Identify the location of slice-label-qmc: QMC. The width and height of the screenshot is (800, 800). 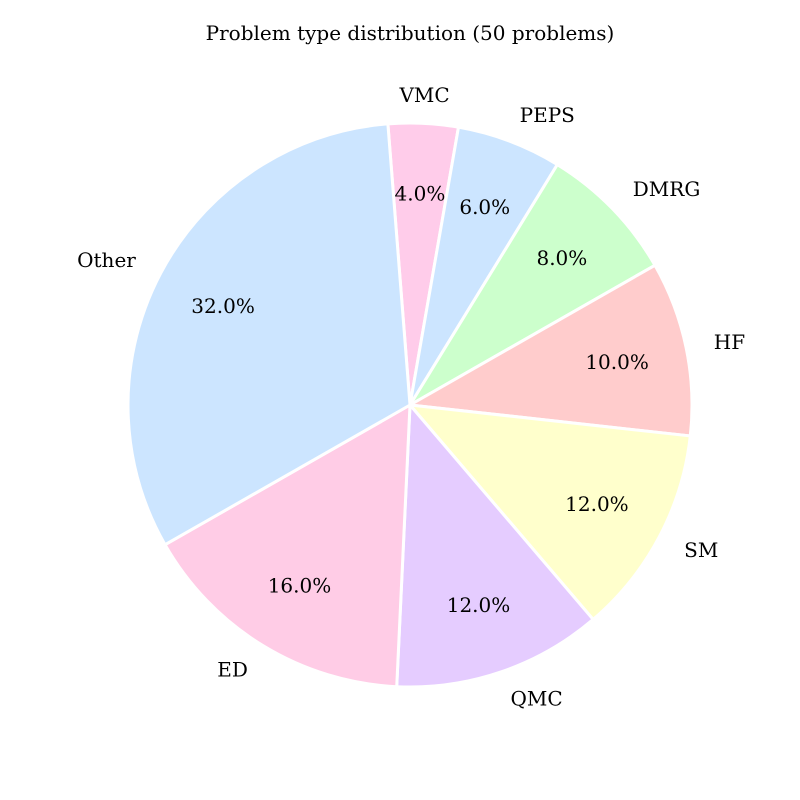
(536, 698).